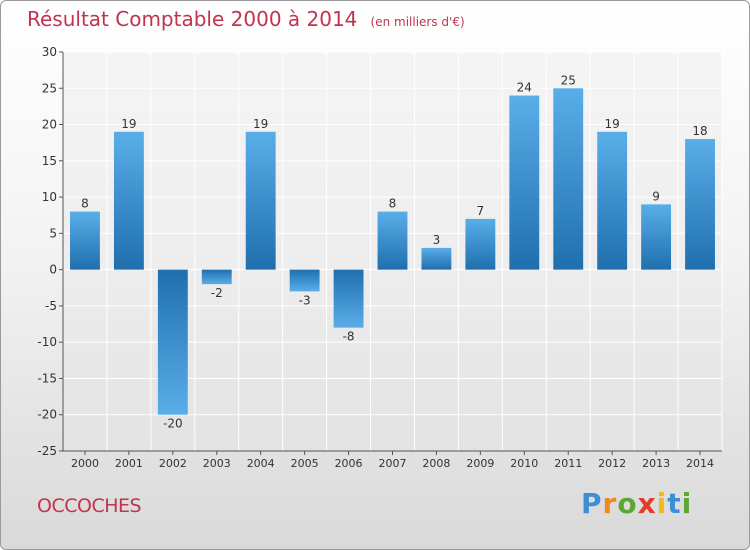 Image resolution: width=750 pixels, height=550 pixels. I want to click on logo-letter: x, so click(647, 503).